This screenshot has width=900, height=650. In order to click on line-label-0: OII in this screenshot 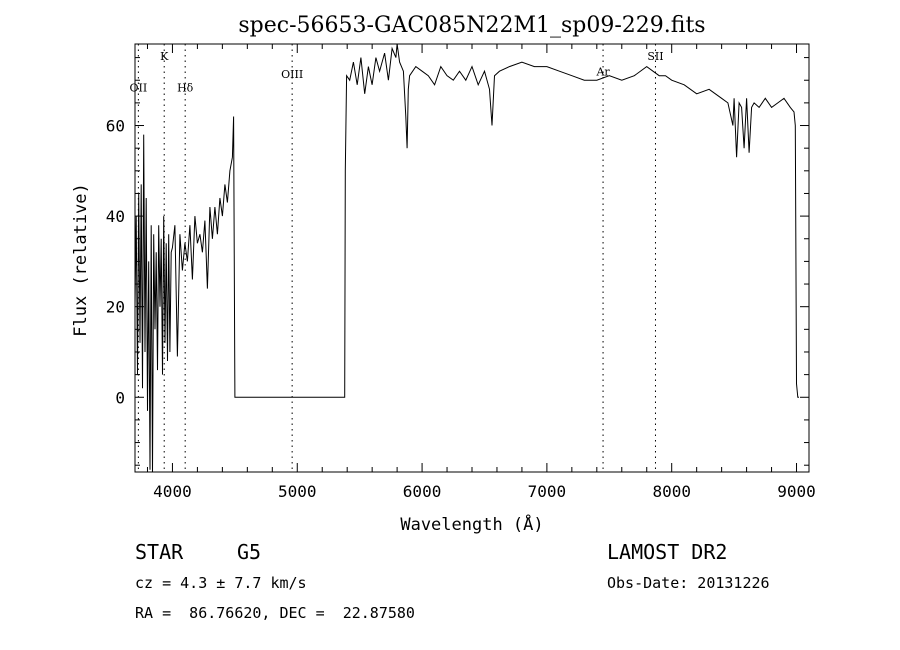, I will do `click(139, 88)`.